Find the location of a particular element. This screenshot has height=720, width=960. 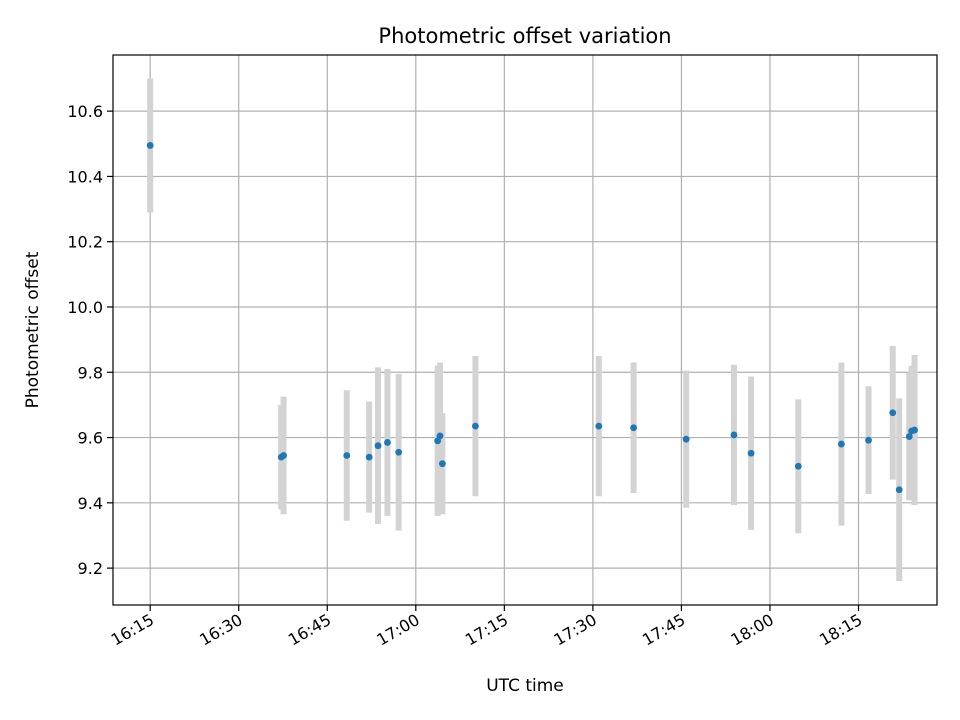

y-axis-label: Photometric offset is located at coordinates (33, 329).